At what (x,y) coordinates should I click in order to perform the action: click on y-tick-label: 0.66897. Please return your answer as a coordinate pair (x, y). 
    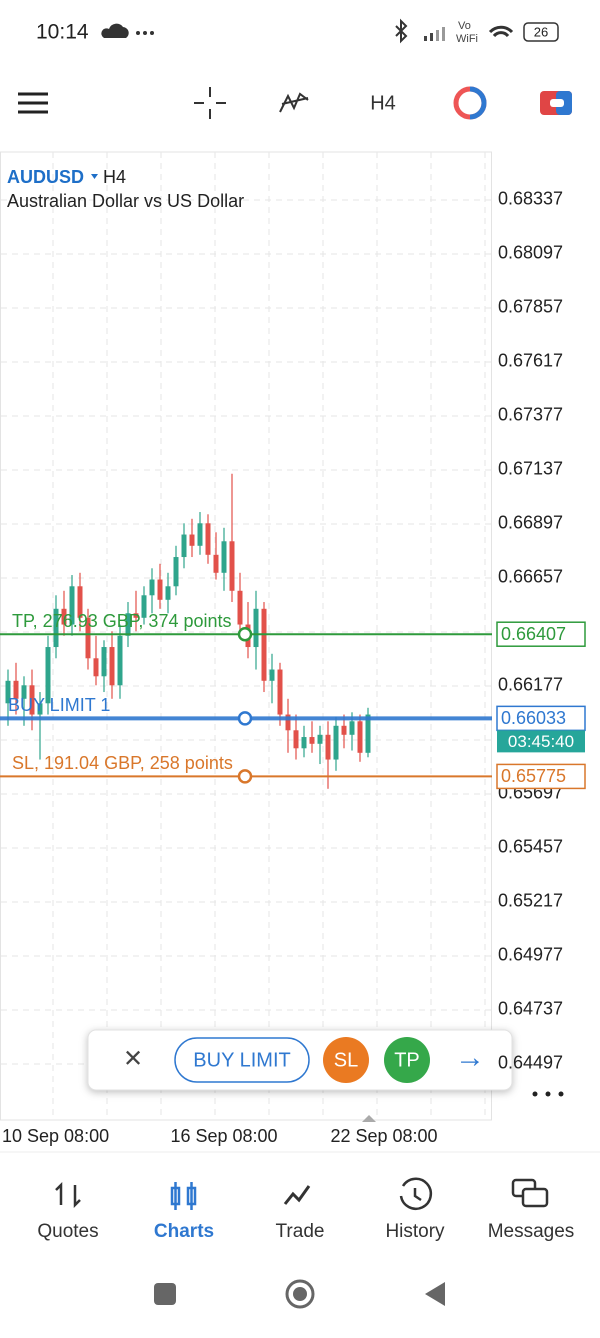
    Looking at the image, I should click on (530, 523).